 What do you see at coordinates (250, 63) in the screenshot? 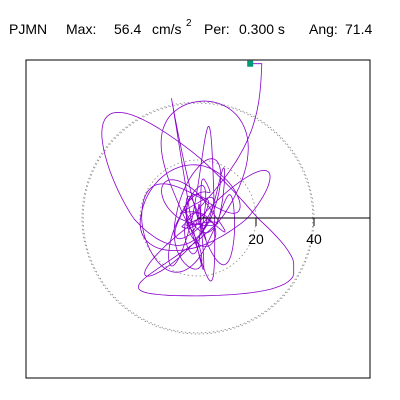
I see `peak-marker` at bounding box center [250, 63].